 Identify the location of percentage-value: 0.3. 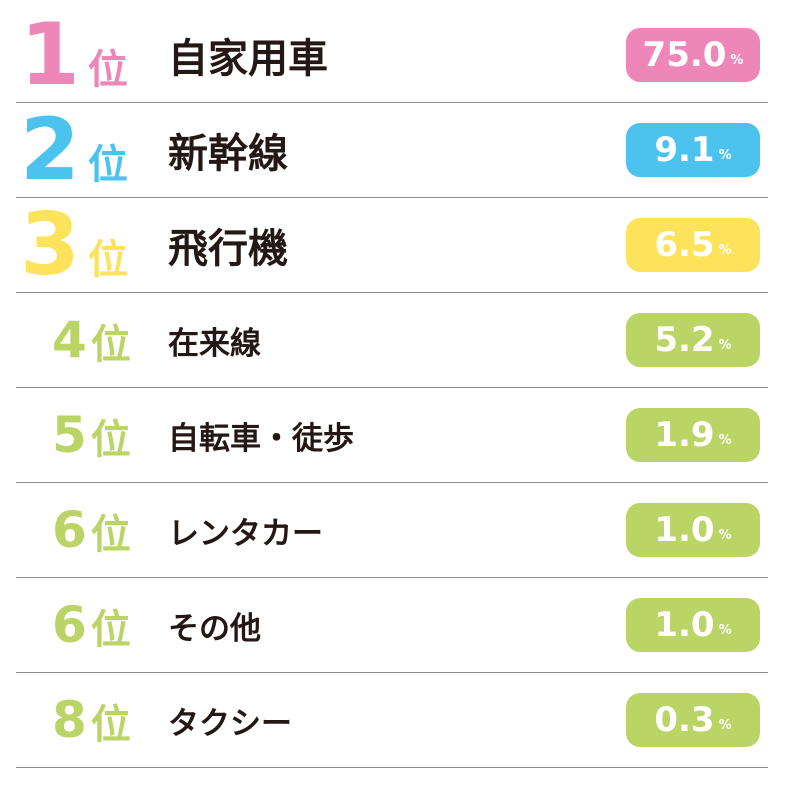
(684, 720).